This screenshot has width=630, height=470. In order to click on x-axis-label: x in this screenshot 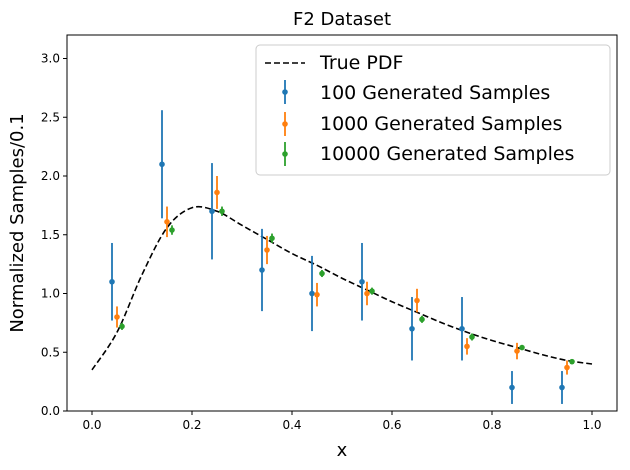, I will do `click(342, 450)`.